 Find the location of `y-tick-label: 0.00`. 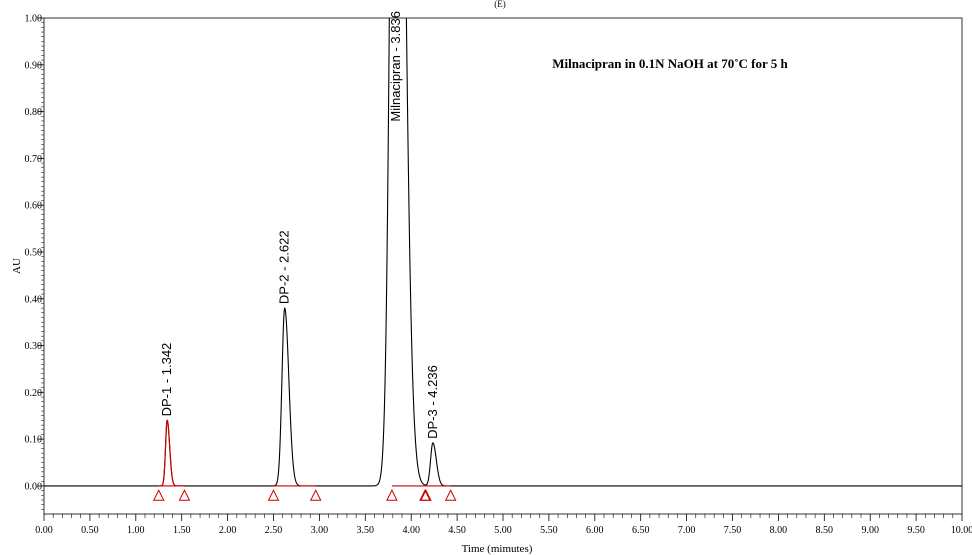

y-tick-label: 0.00 is located at coordinates (34, 486).